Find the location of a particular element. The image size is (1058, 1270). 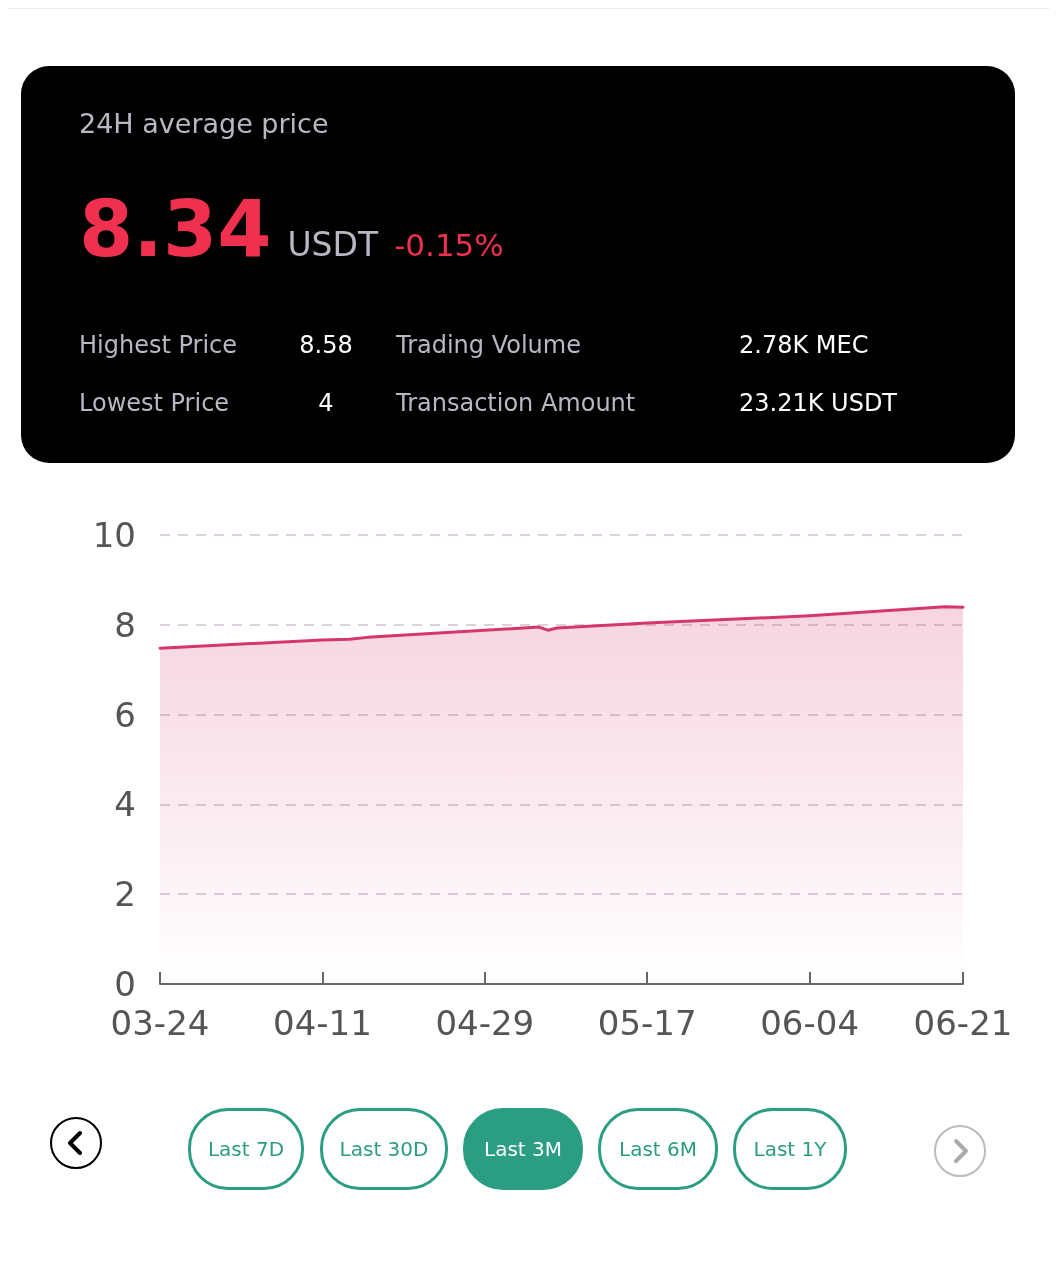

x-tick-label: 04-29 is located at coordinates (485, 1023).